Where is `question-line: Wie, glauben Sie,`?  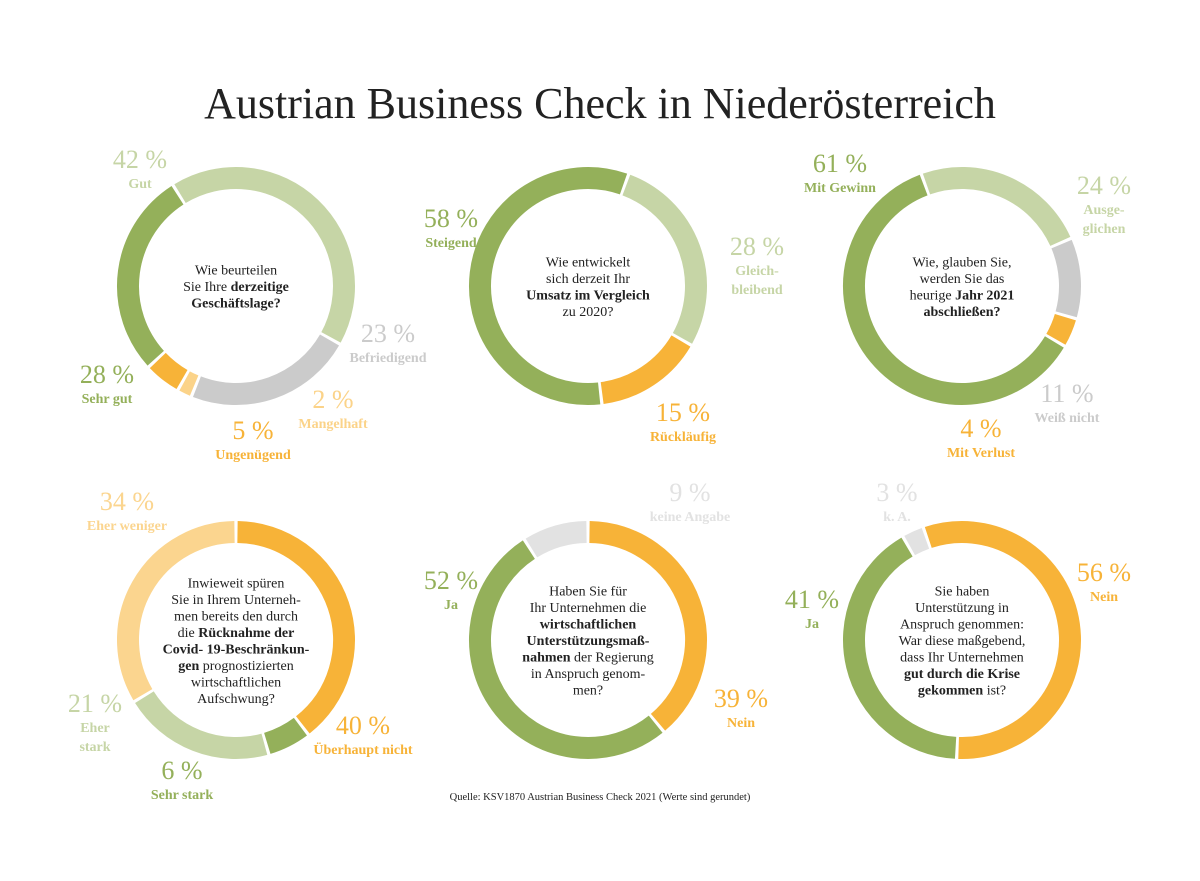 question-line: Wie, glauben Sie, is located at coordinates (962, 262).